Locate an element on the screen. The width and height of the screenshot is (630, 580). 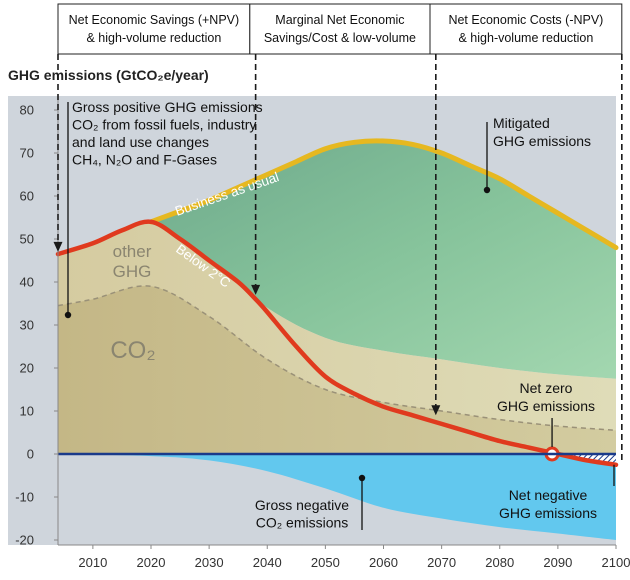
gross-positive-dot is located at coordinates (68, 315).